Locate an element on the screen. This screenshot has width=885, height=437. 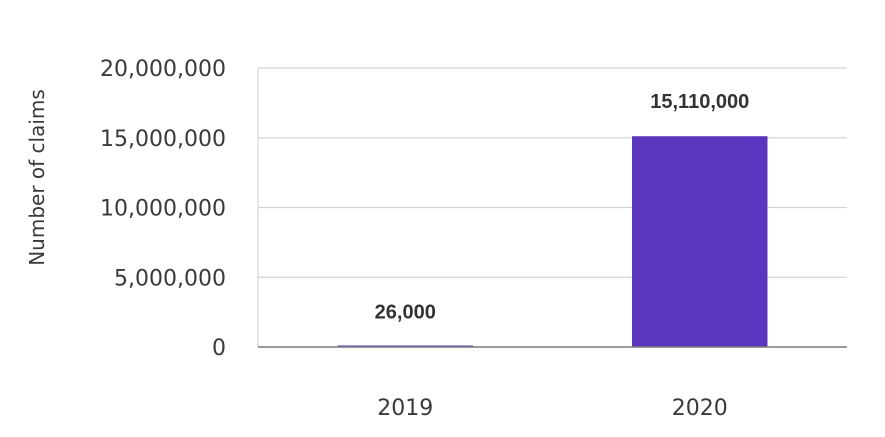
data-label-2019: 26,000 is located at coordinates (405, 313).